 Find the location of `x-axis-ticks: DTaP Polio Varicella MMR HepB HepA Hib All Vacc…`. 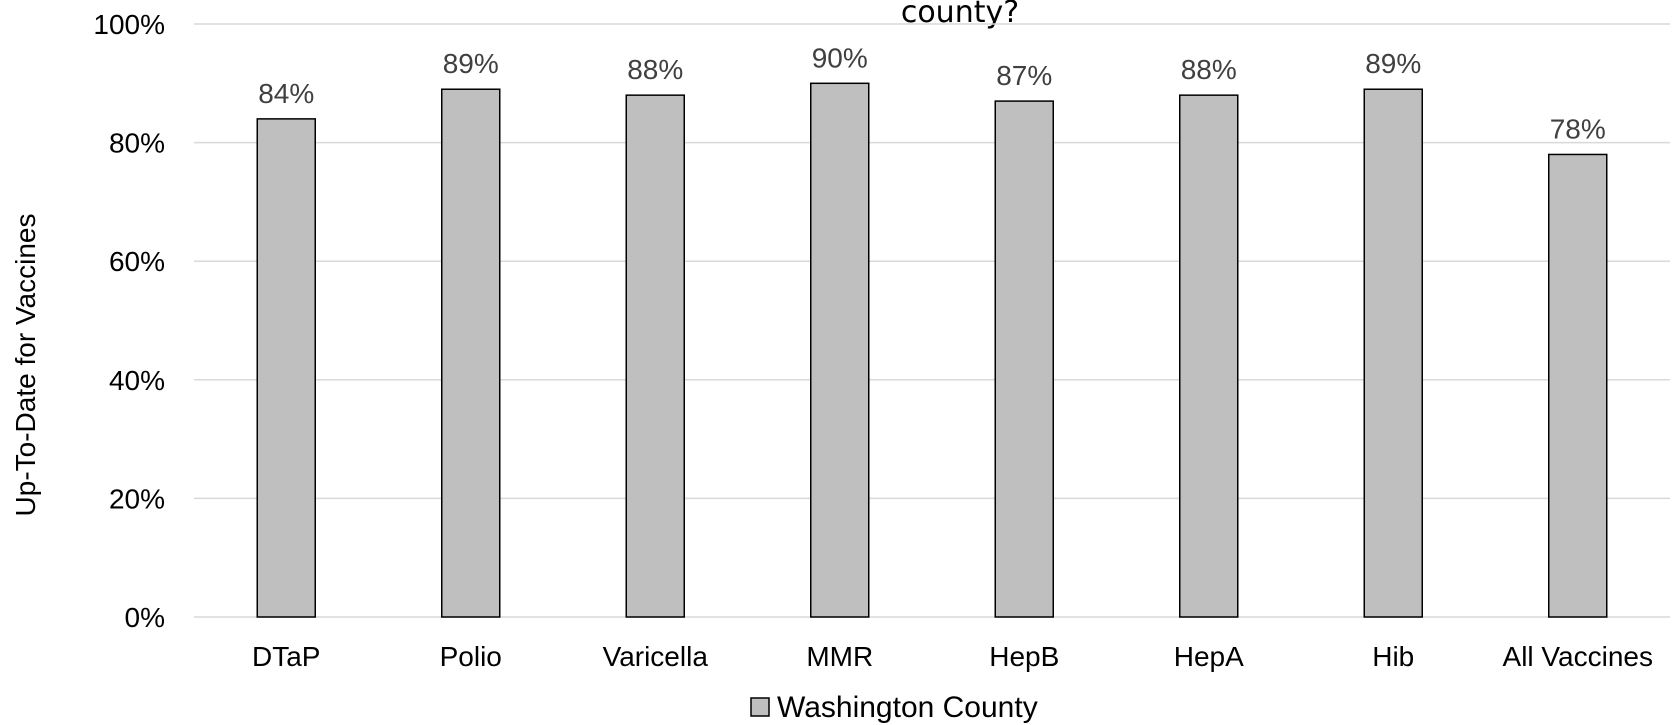

x-axis-ticks: DTaP Polio Varicella MMR HepB HepA Hib All Vacc… is located at coordinates (952, 656).